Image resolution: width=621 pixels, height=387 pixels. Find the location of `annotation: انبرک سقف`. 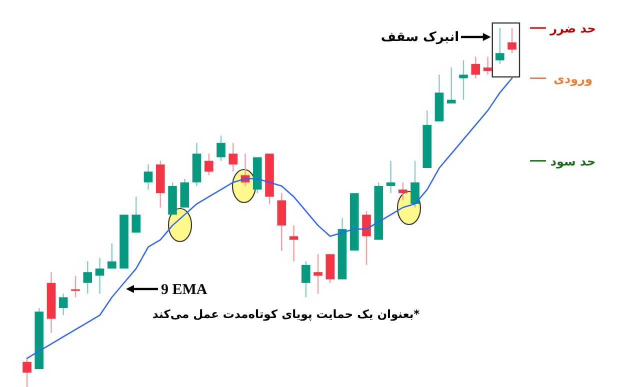

annotation: انبرک سقف is located at coordinates (420, 37).